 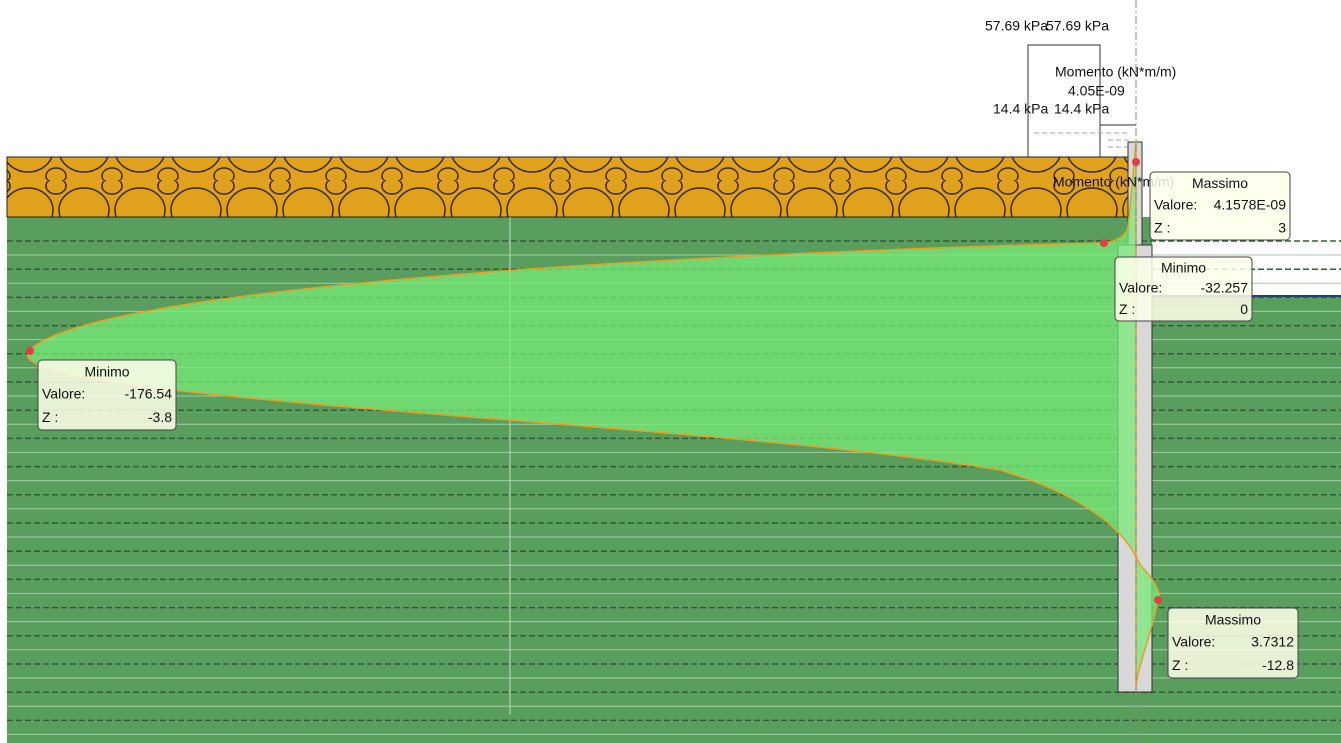 I want to click on top-value: 4.05E-09, so click(x=1096, y=91).